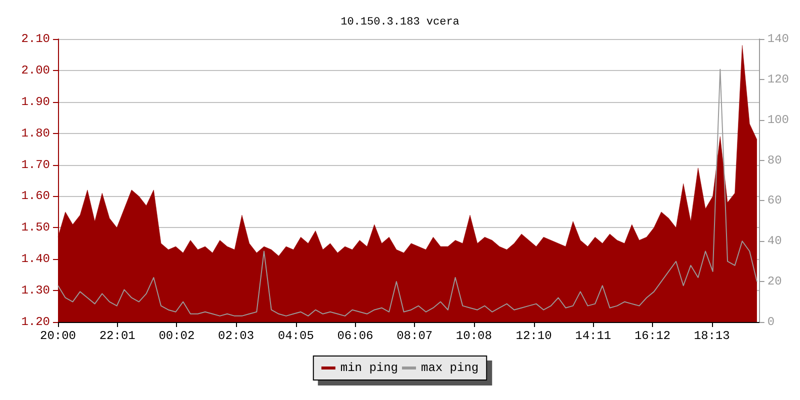 Image resolution: width=800 pixels, height=400 pixels. I want to click on y2-tick-label: 40, so click(774, 241).